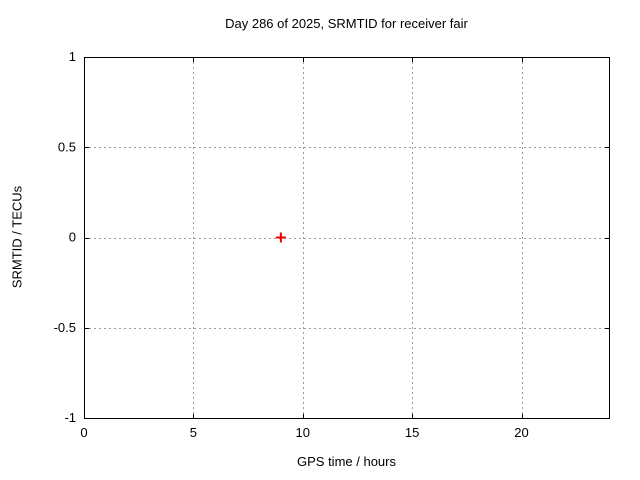  What do you see at coordinates (521, 432) in the screenshot?
I see `x-tick-label: 20` at bounding box center [521, 432].